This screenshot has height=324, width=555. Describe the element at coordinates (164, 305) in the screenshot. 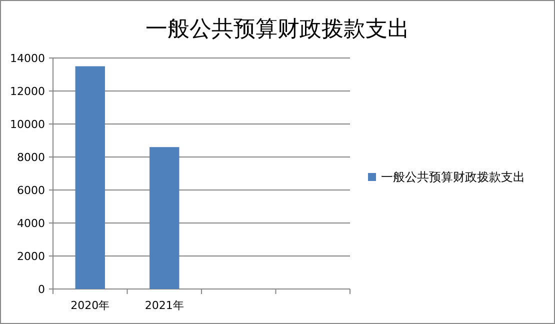

I see `x-tick-label: 2021年` at that location.